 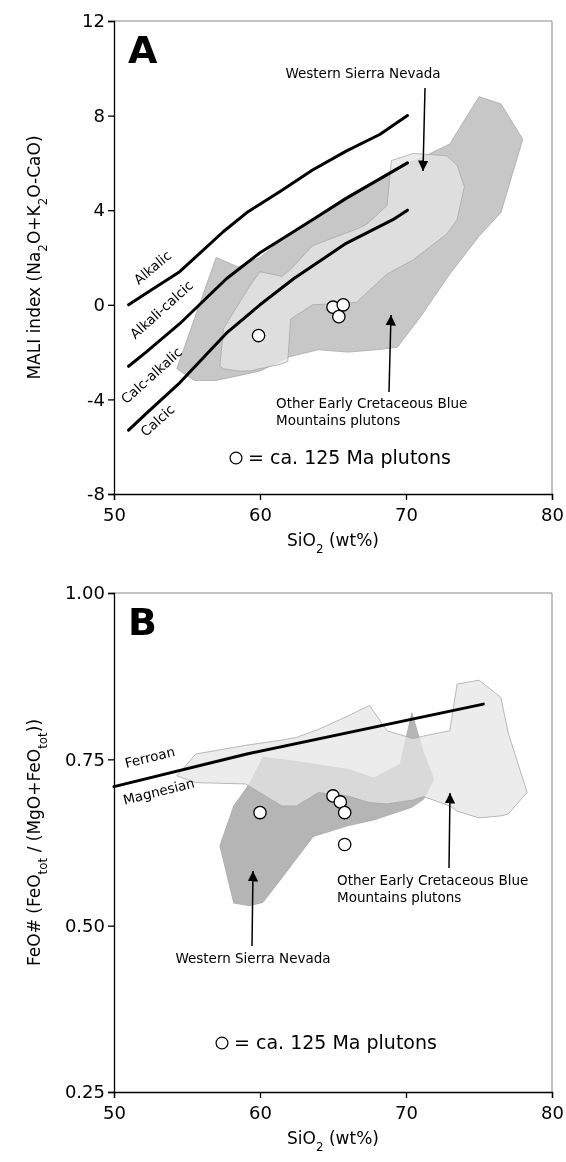 What do you see at coordinates (143, 50) in the screenshot?
I see `chart-title: A` at bounding box center [143, 50].